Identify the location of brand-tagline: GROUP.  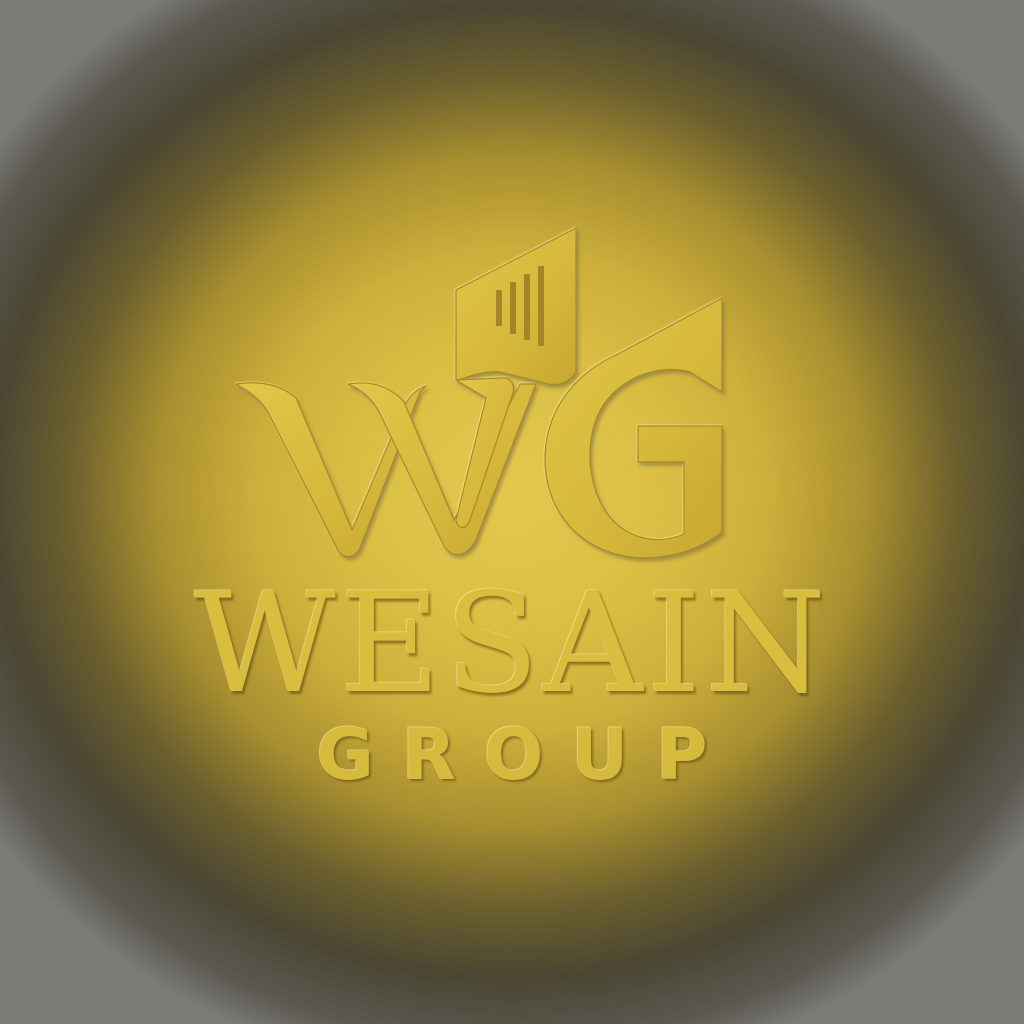
(526, 755).